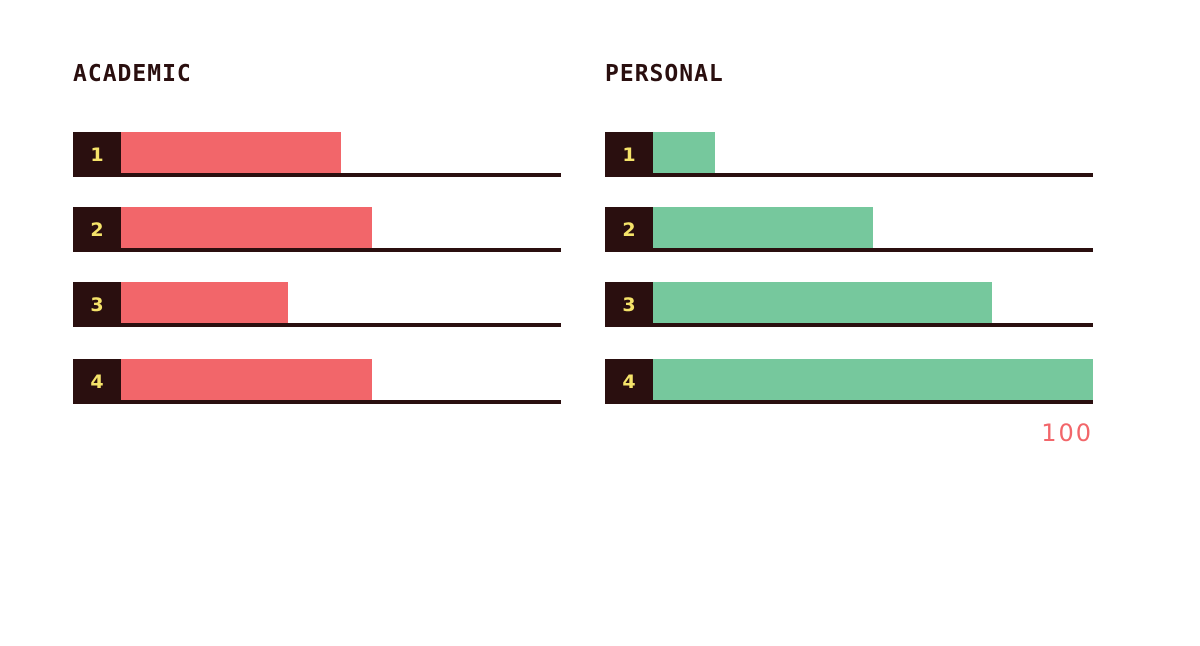 This screenshot has height=646, width=1200. I want to click on academic-bar-row: 1, so click(317, 154).